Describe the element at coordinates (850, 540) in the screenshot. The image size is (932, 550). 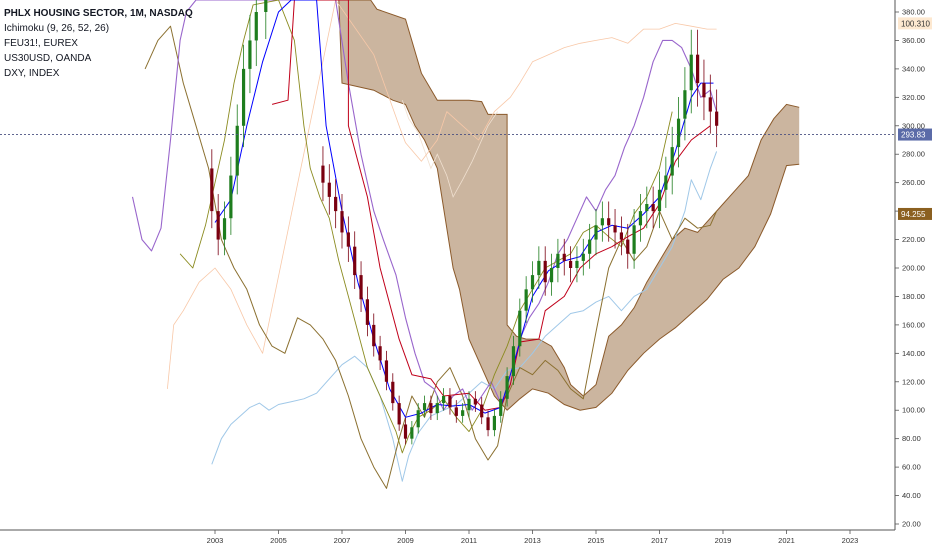
I see `time-tick-label: 2023` at that location.